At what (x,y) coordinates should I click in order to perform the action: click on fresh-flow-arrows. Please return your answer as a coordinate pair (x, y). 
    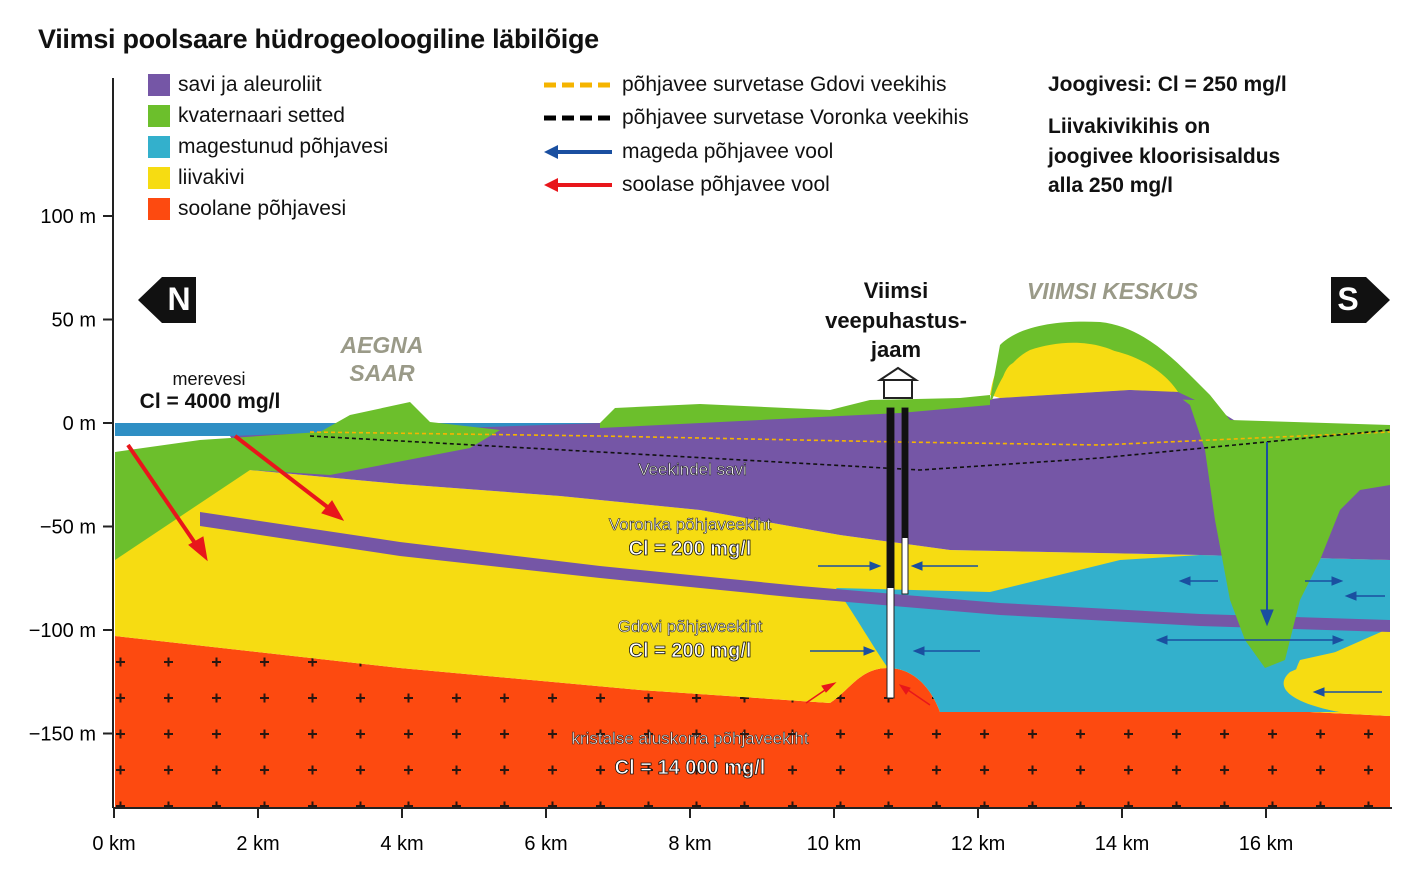
    Looking at the image, I should click on (1097, 569).